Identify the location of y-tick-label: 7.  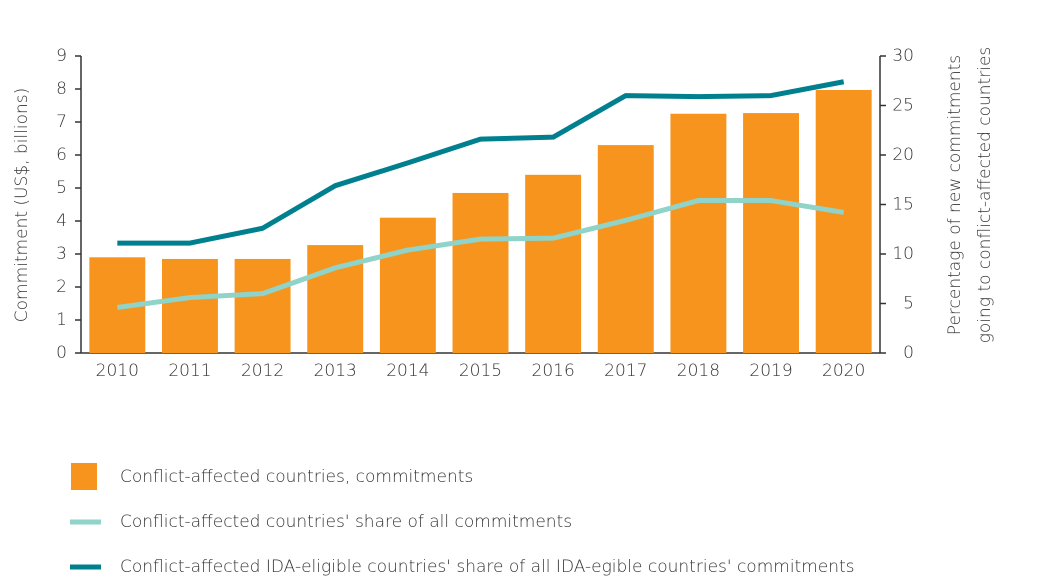
(61, 122).